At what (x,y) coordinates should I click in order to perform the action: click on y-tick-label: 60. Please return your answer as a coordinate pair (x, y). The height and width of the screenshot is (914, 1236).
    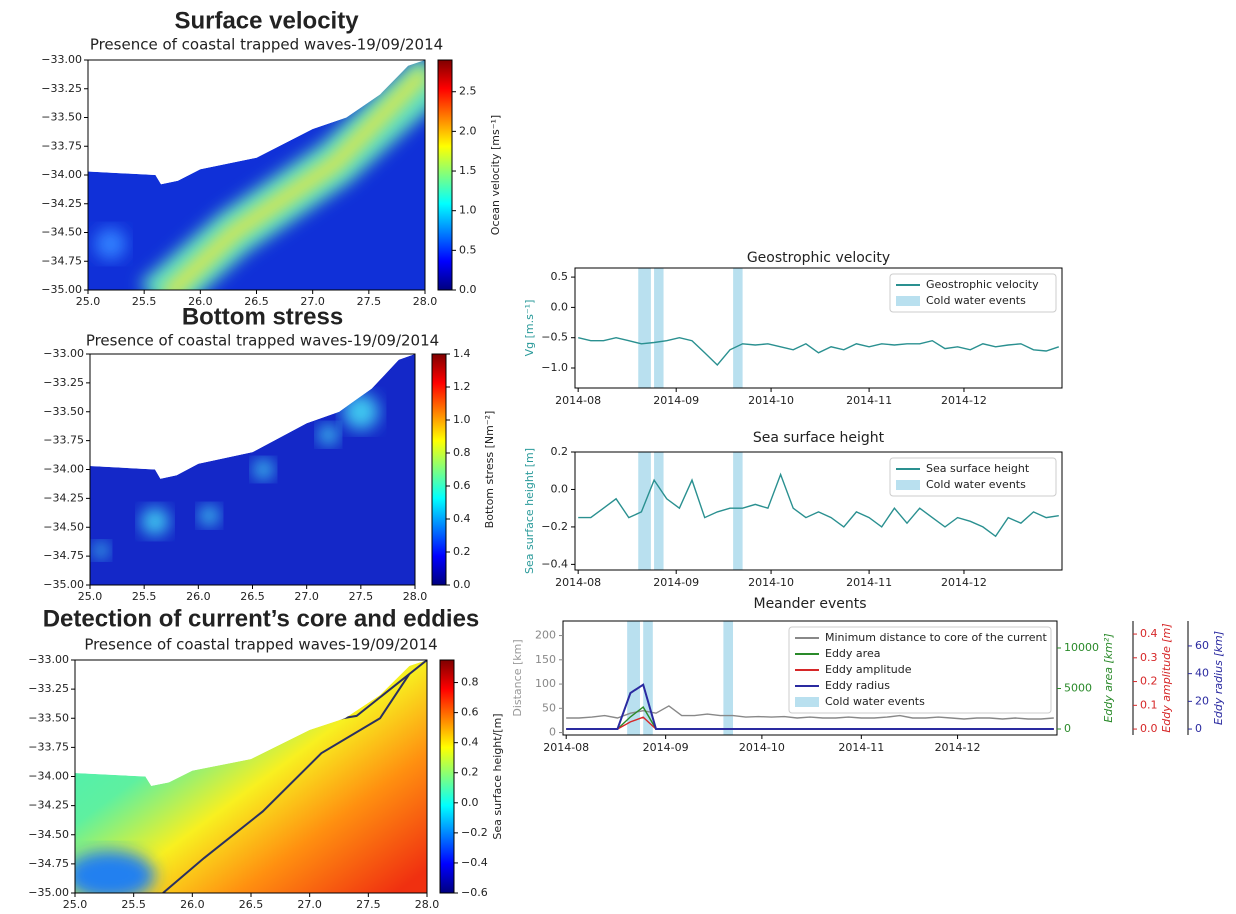
    Looking at the image, I should click on (1202, 645).